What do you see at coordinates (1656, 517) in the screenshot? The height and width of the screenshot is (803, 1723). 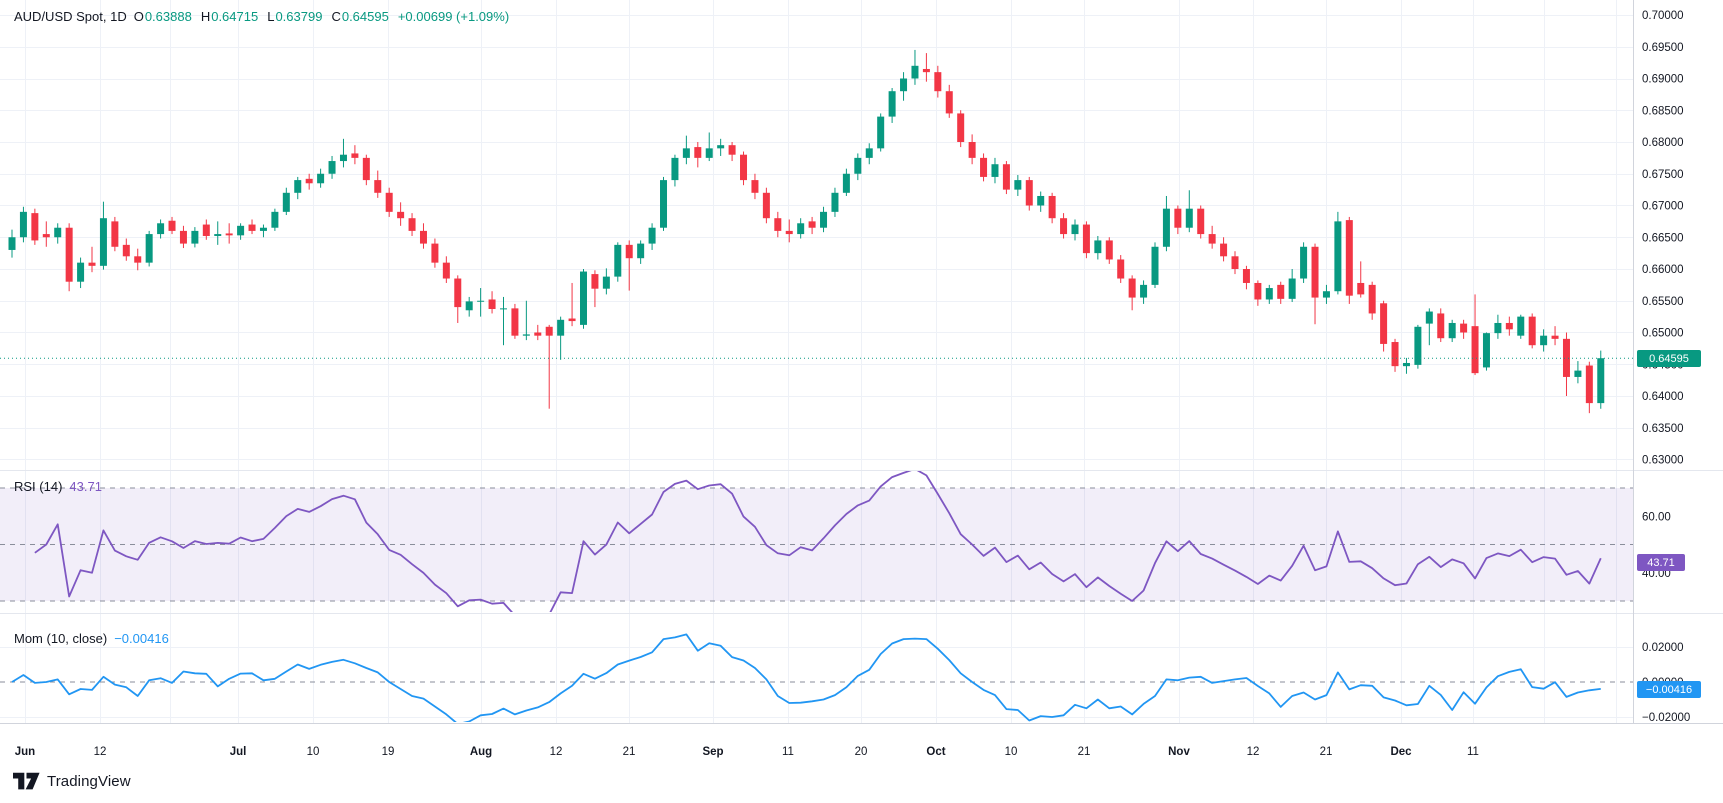 I see `rsi-tick-label: 60.00` at bounding box center [1656, 517].